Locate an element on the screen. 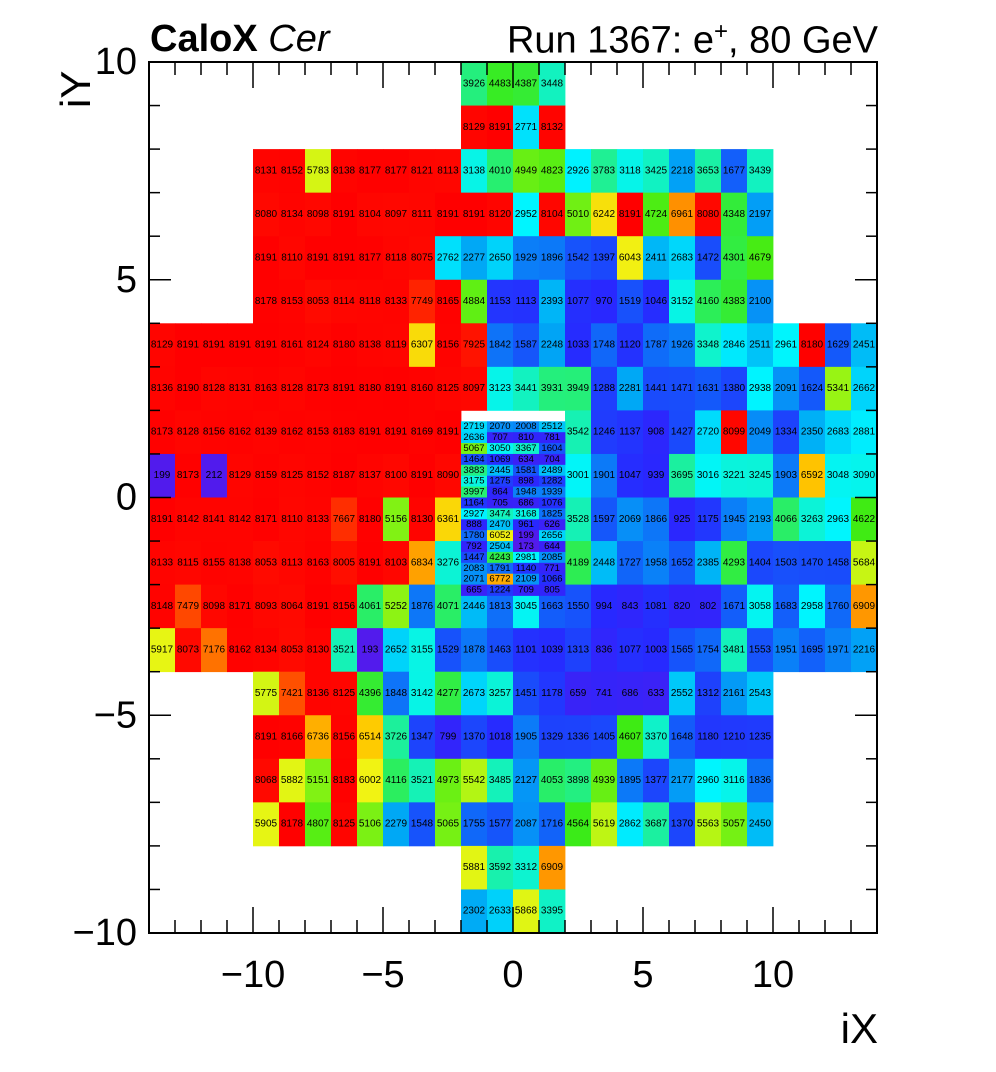  cell-value-label: 2656 is located at coordinates (551, 535).